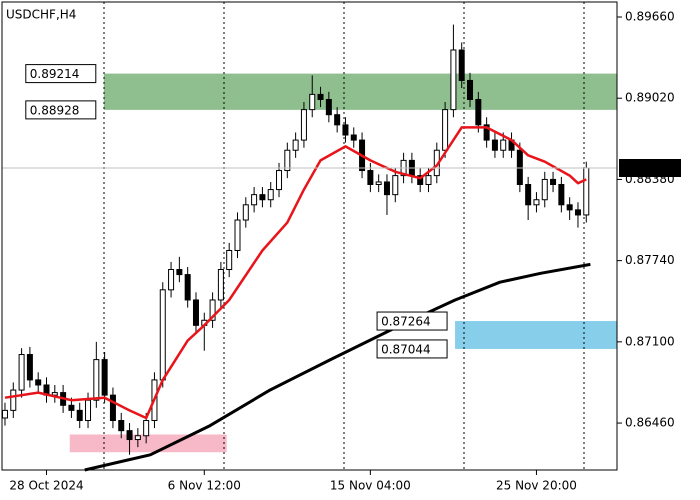 The width and height of the screenshot is (700, 500). What do you see at coordinates (650, 423) in the screenshot?
I see `y-tick-label: 0.86460` at bounding box center [650, 423].